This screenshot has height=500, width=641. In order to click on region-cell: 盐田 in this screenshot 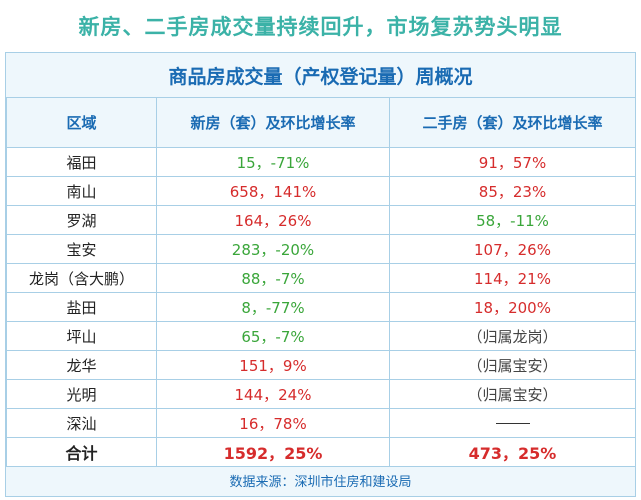, I will do `click(81, 307)`.